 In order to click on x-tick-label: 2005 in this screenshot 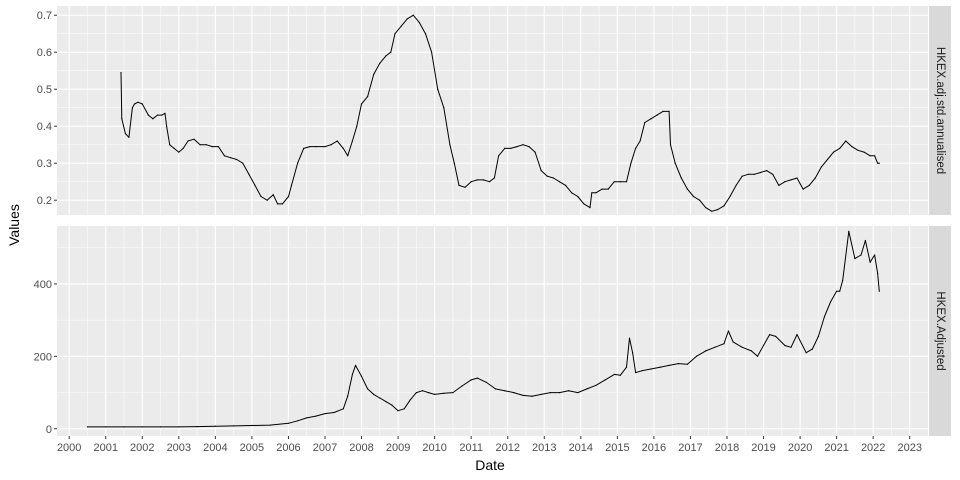, I will do `click(252, 448)`.